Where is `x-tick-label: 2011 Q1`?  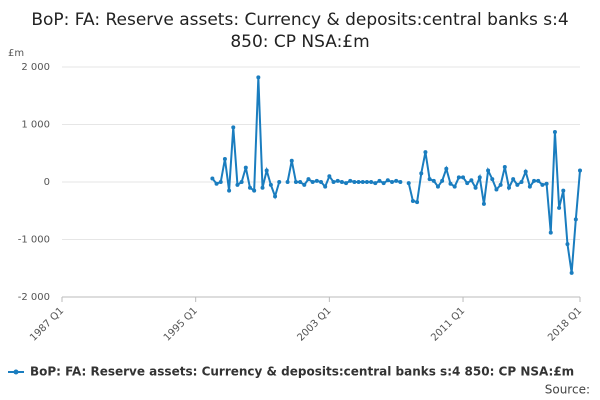 x-tick-label: 2011 Q1 is located at coordinates (448, 324).